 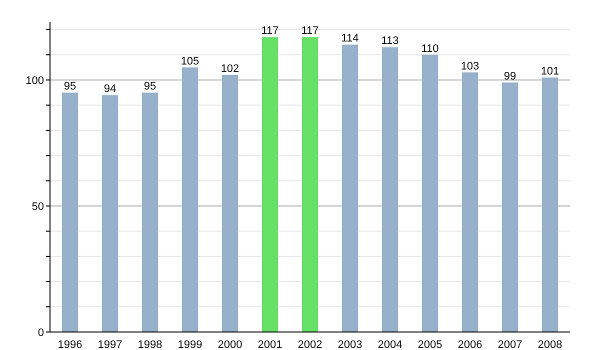 What do you see at coordinates (510, 344) in the screenshot?
I see `x-tick-label: 2007` at bounding box center [510, 344].